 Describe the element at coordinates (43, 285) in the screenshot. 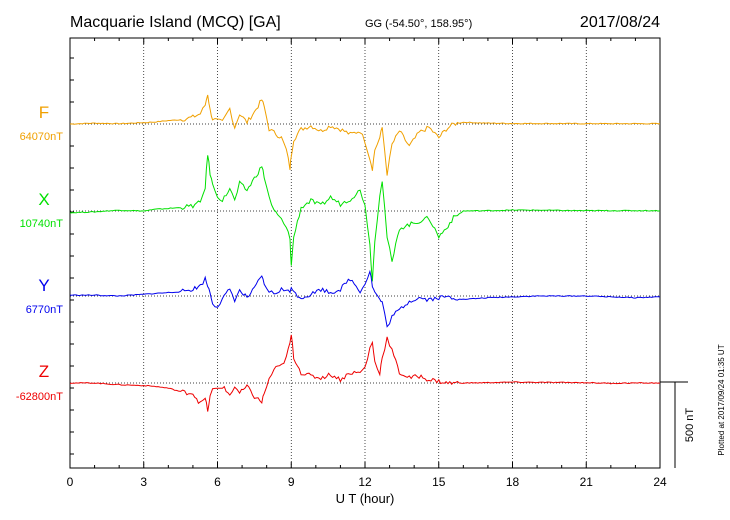

I see `series-name-y: Y` at that location.